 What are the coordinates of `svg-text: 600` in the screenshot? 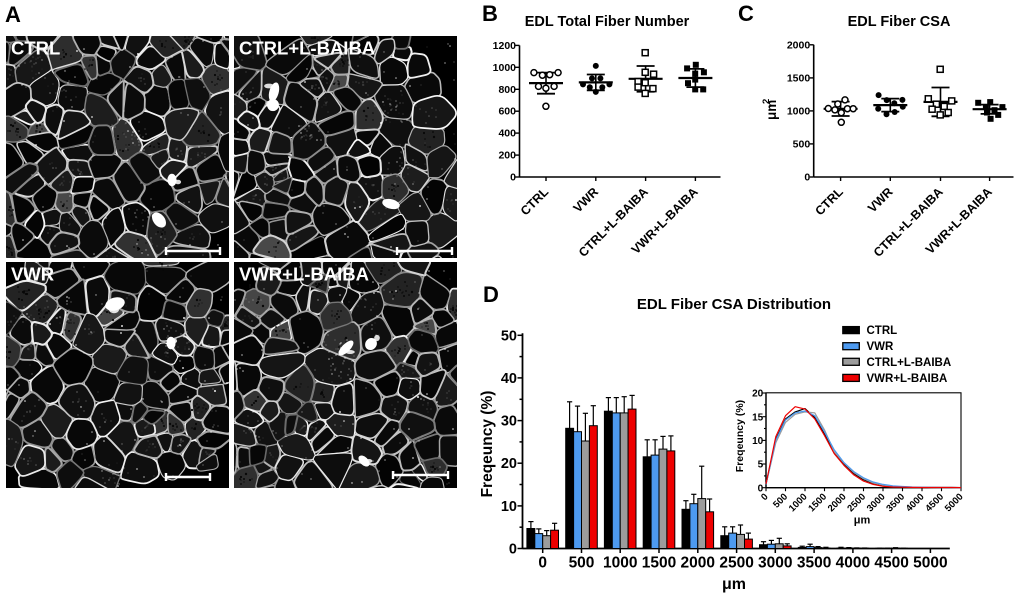 It's located at (507, 112).